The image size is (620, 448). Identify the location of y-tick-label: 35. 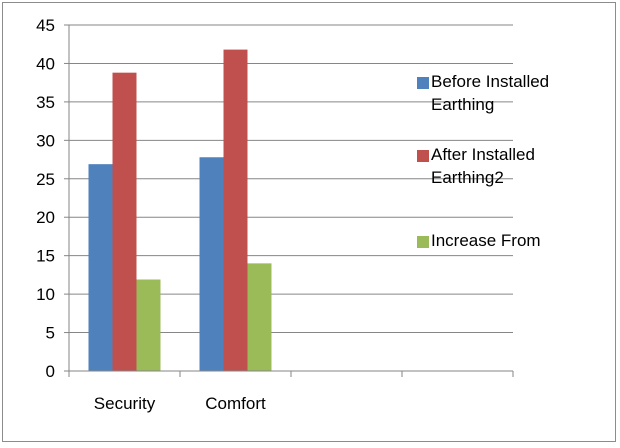
(45, 102).